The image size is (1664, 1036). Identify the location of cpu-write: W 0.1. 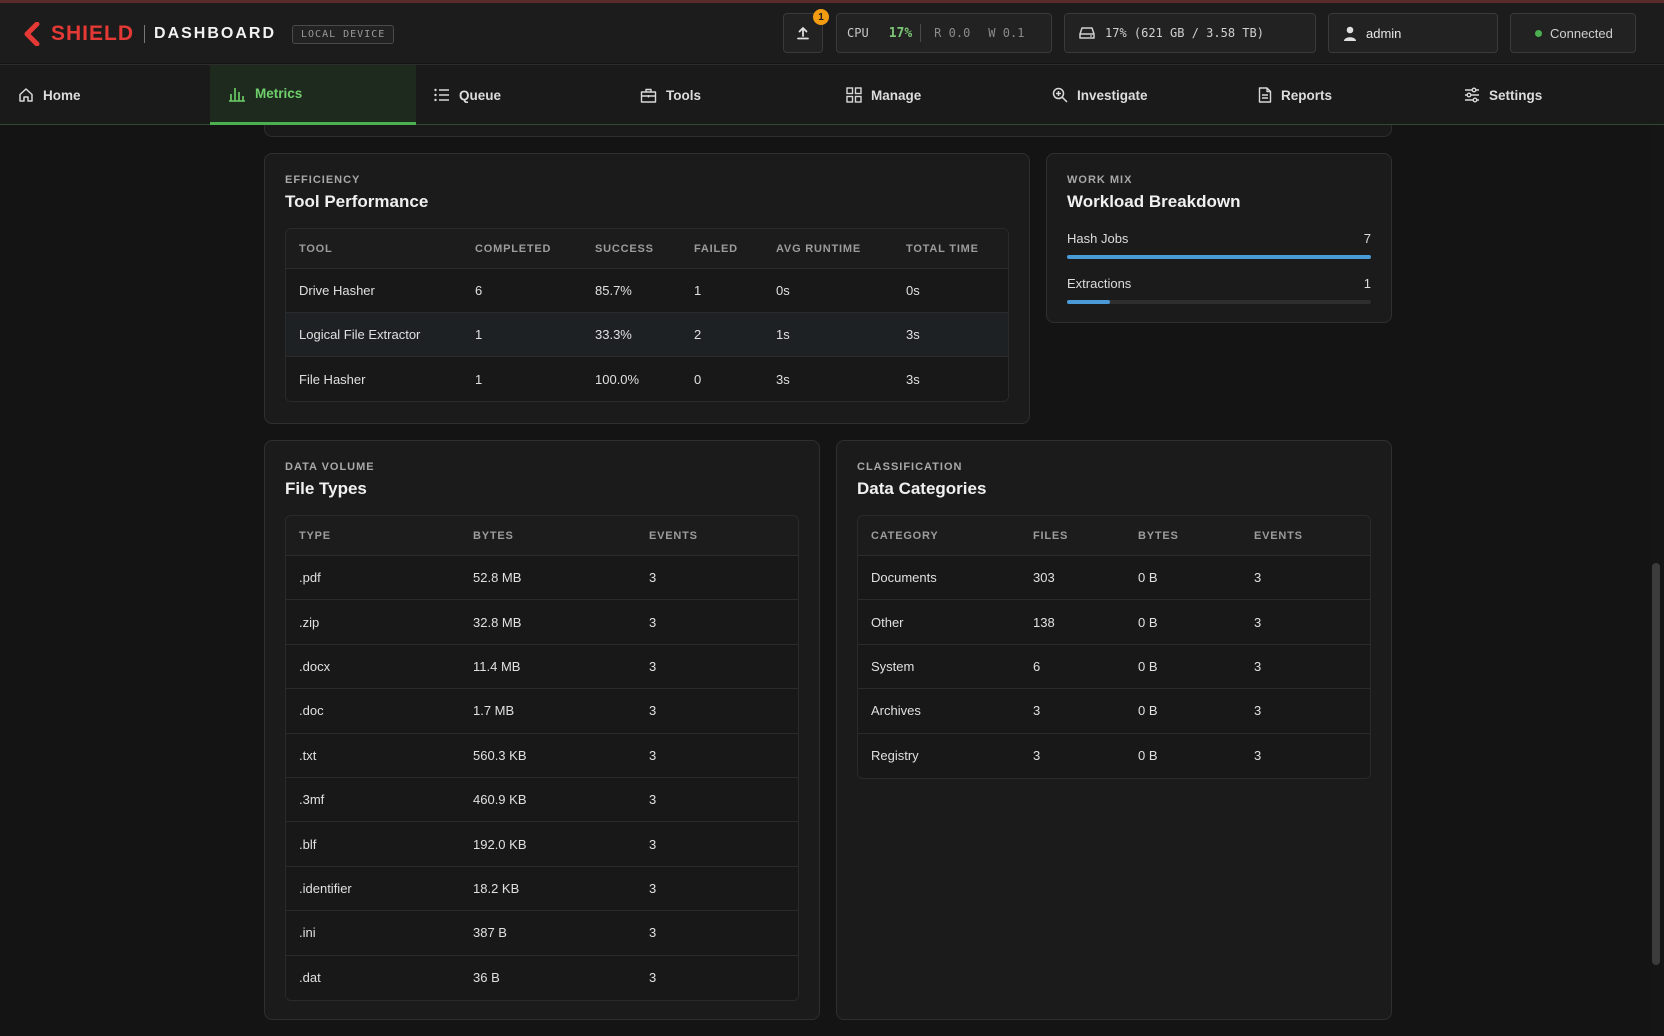
(1006, 33).